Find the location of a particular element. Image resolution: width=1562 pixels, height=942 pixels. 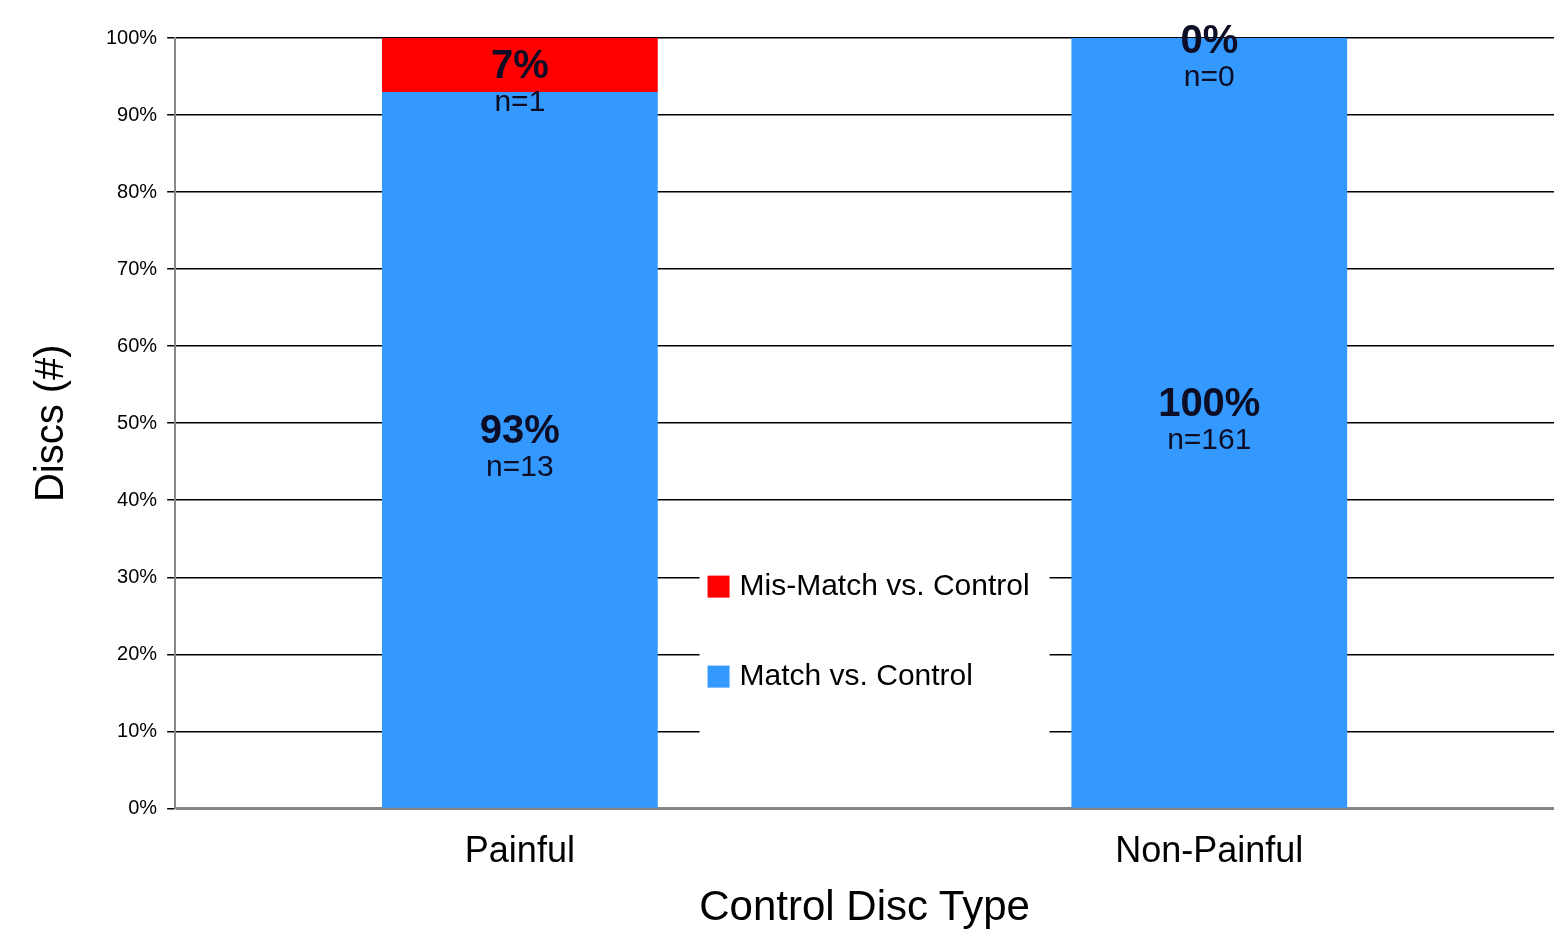

y-tick-label: 70% is located at coordinates (137, 267).